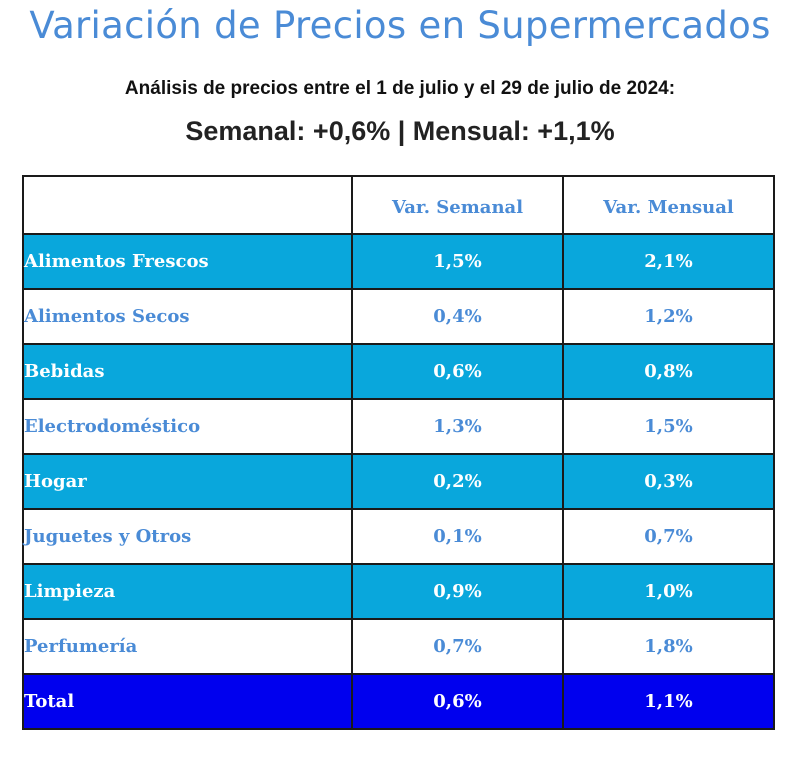 This screenshot has width=800, height=768. I want to click on category-cell: Limpieza, so click(187, 591).